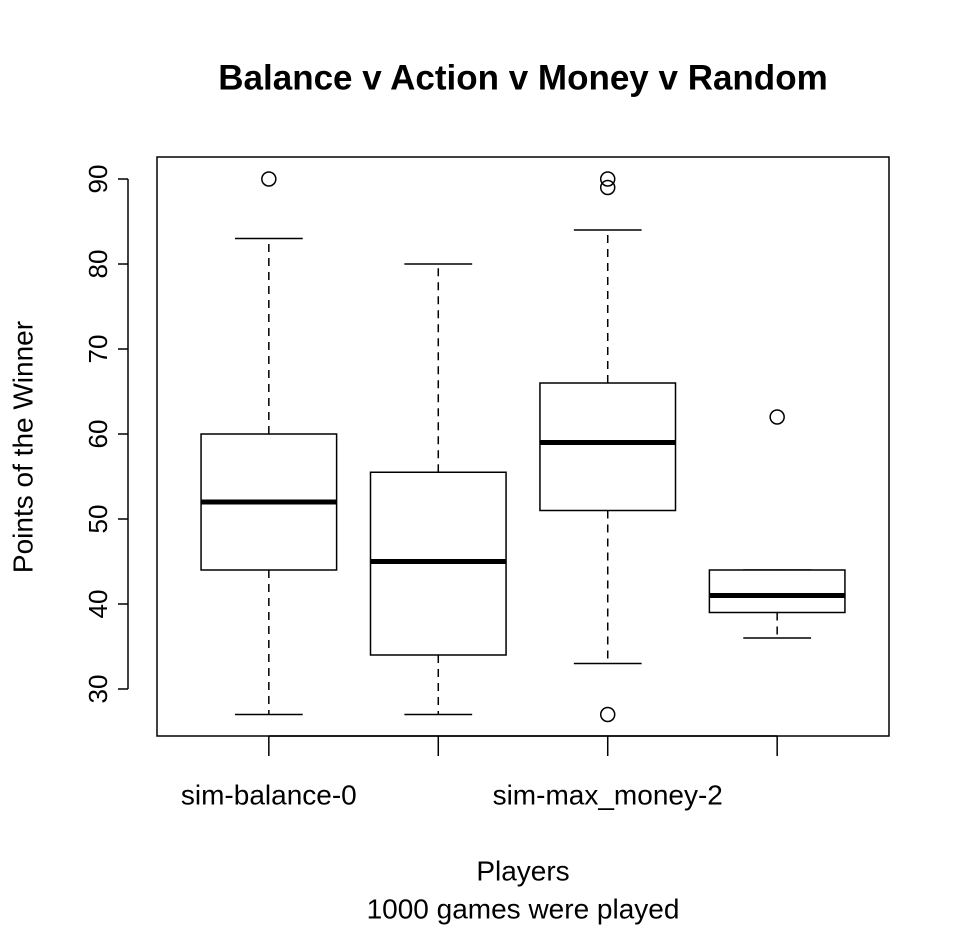  What do you see at coordinates (98, 349) in the screenshot?
I see `y-tick-label: 70` at bounding box center [98, 349].